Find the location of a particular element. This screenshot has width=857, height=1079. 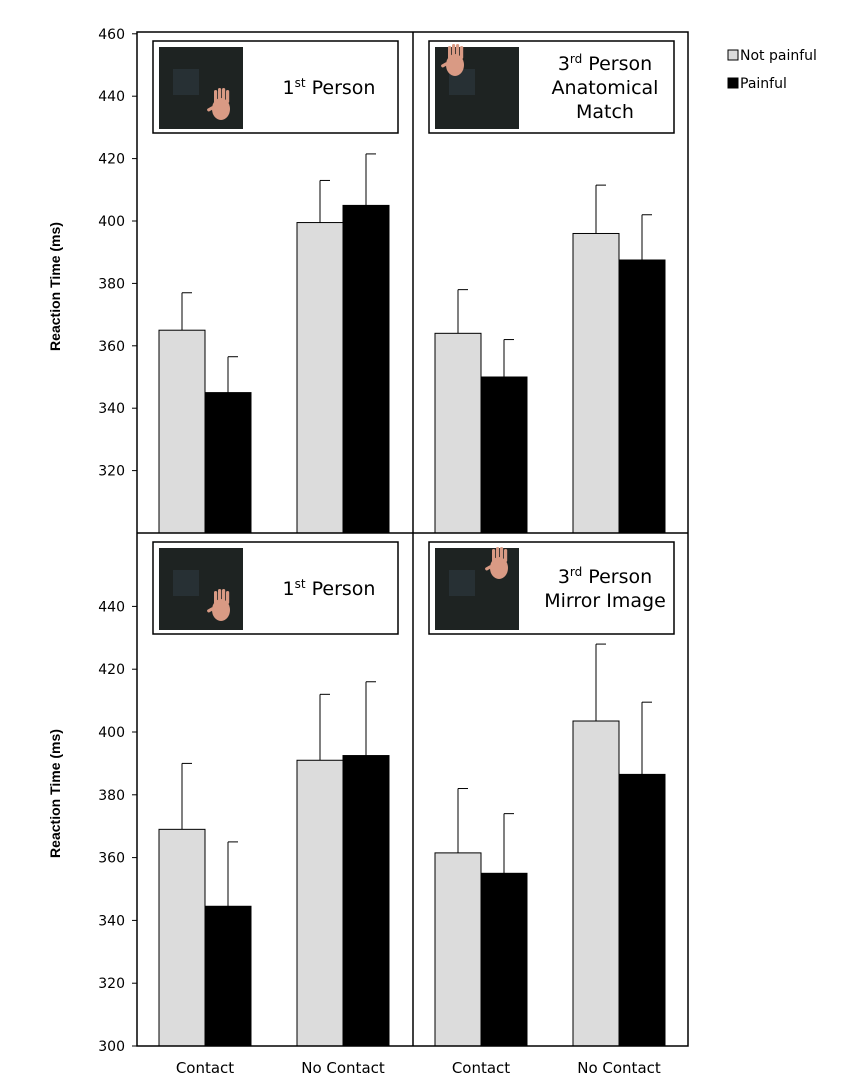

panel-title-line: Match is located at coordinates (605, 112).